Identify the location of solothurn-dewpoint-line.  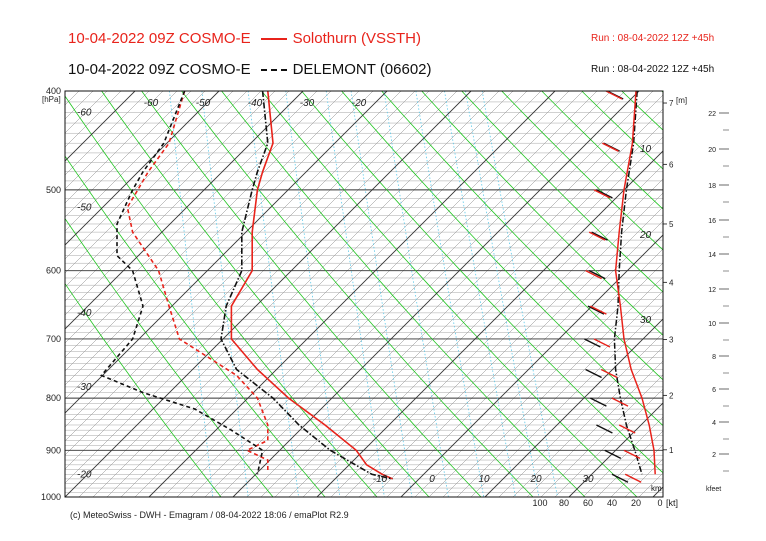
(197, 281).